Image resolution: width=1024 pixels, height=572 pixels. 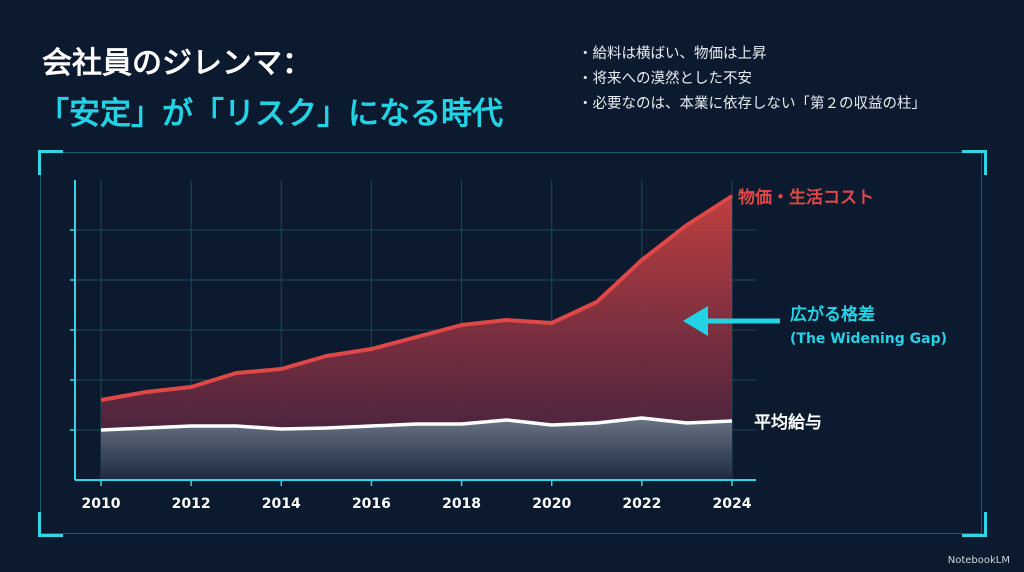 What do you see at coordinates (101, 504) in the screenshot?
I see `x-tick-label: 2010` at bounding box center [101, 504].